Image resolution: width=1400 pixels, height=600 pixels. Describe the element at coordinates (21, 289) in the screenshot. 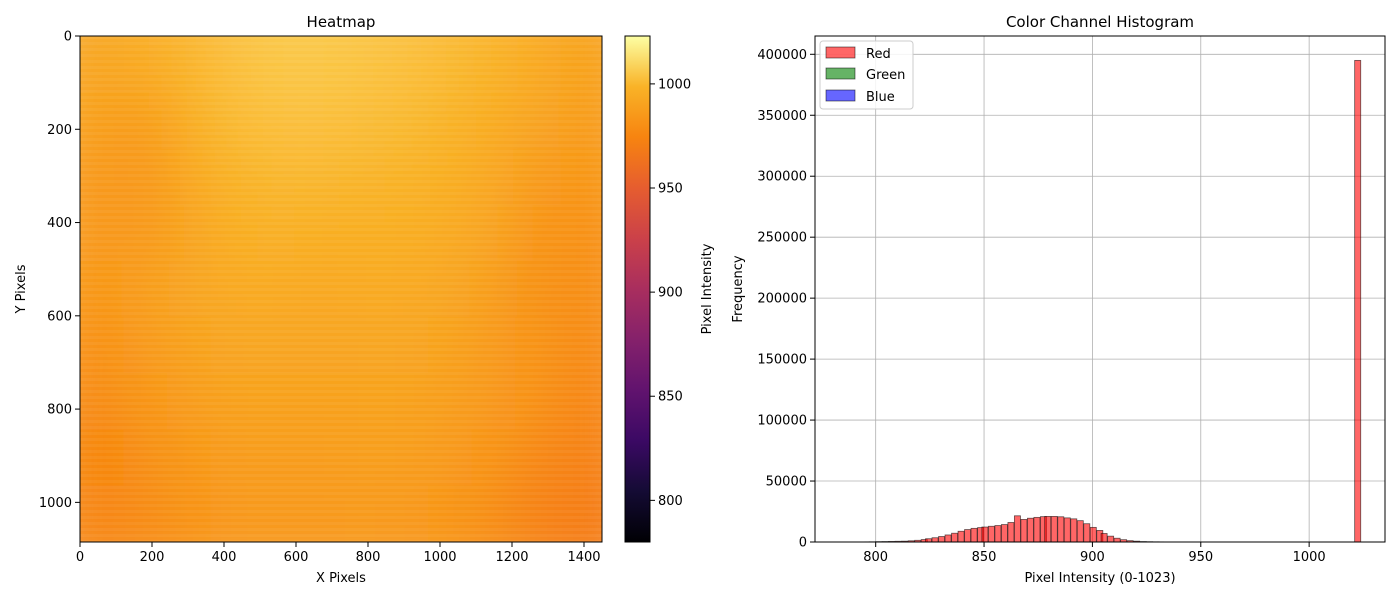

I see `heatmap-y-label: Y Pixels` at that location.